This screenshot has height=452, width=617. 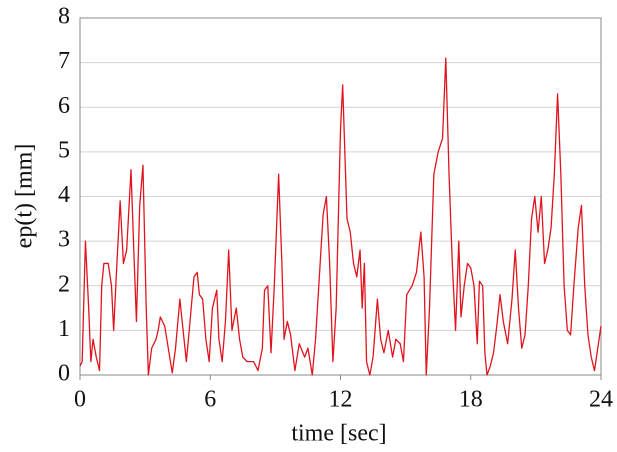 What do you see at coordinates (210, 400) in the screenshot?
I see `x-tick-label: 6` at bounding box center [210, 400].